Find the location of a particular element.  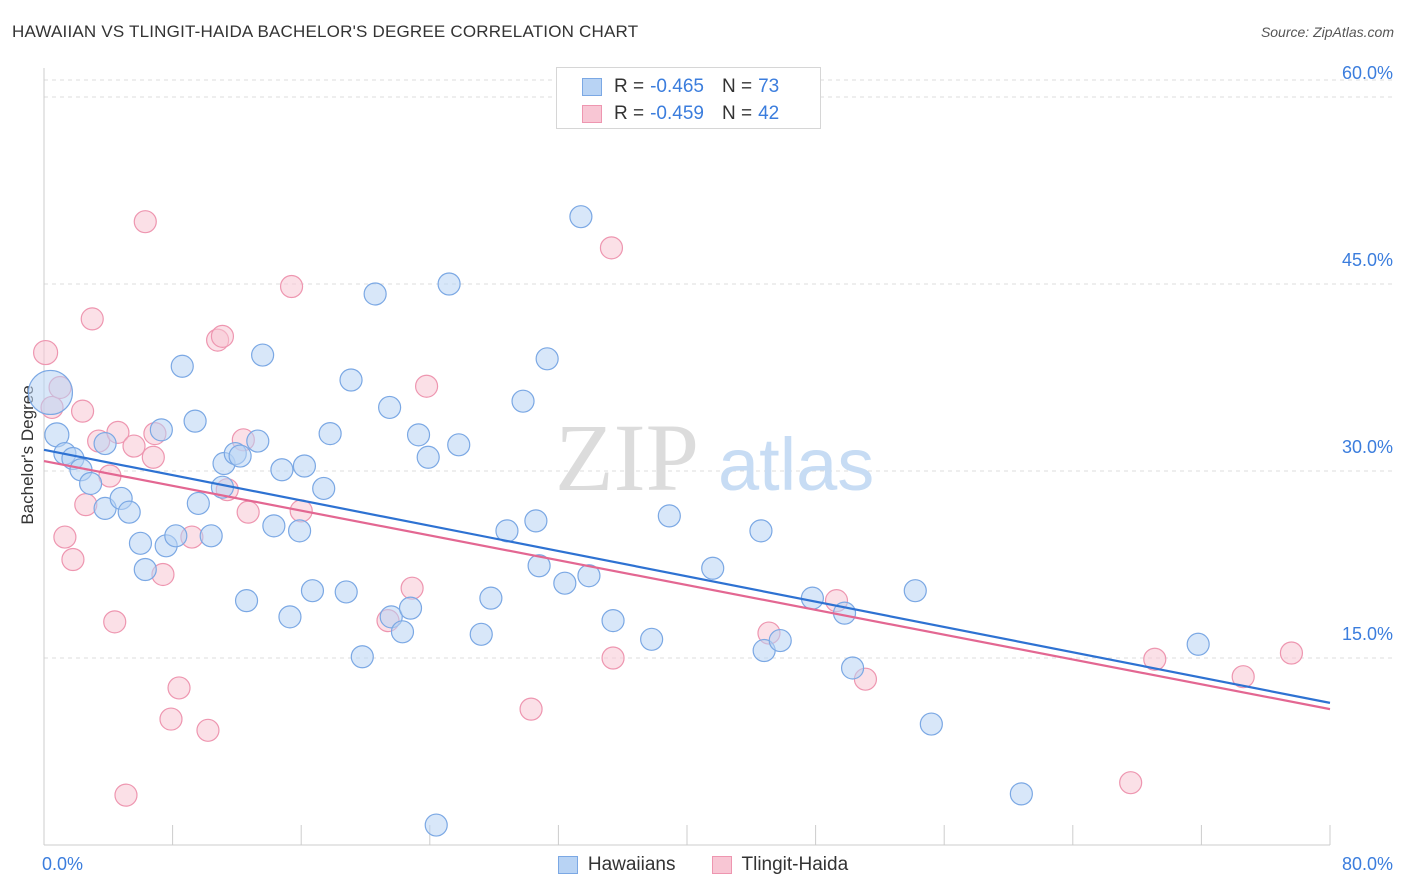

y-tick-label: 45.0% is located at coordinates (1367, 260).